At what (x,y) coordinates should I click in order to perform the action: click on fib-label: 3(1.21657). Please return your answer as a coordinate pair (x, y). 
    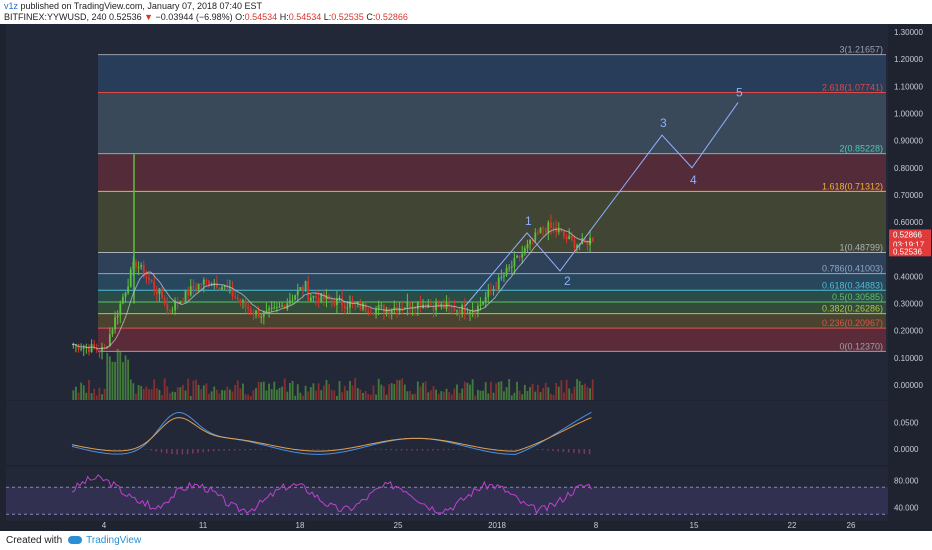
    Looking at the image, I should click on (861, 50).